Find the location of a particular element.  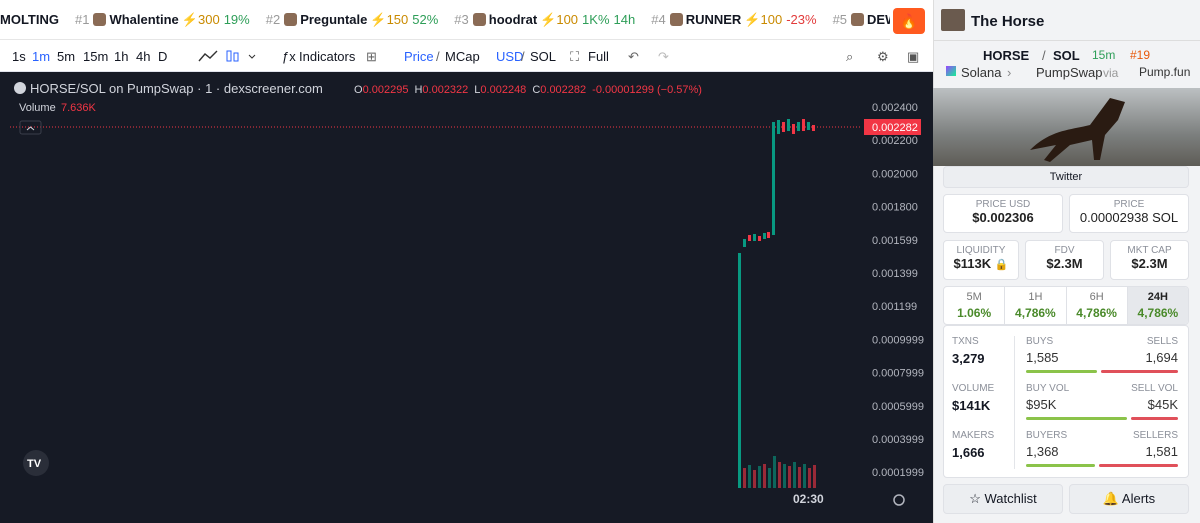

bolt: ⚡ is located at coordinates (548, 19).